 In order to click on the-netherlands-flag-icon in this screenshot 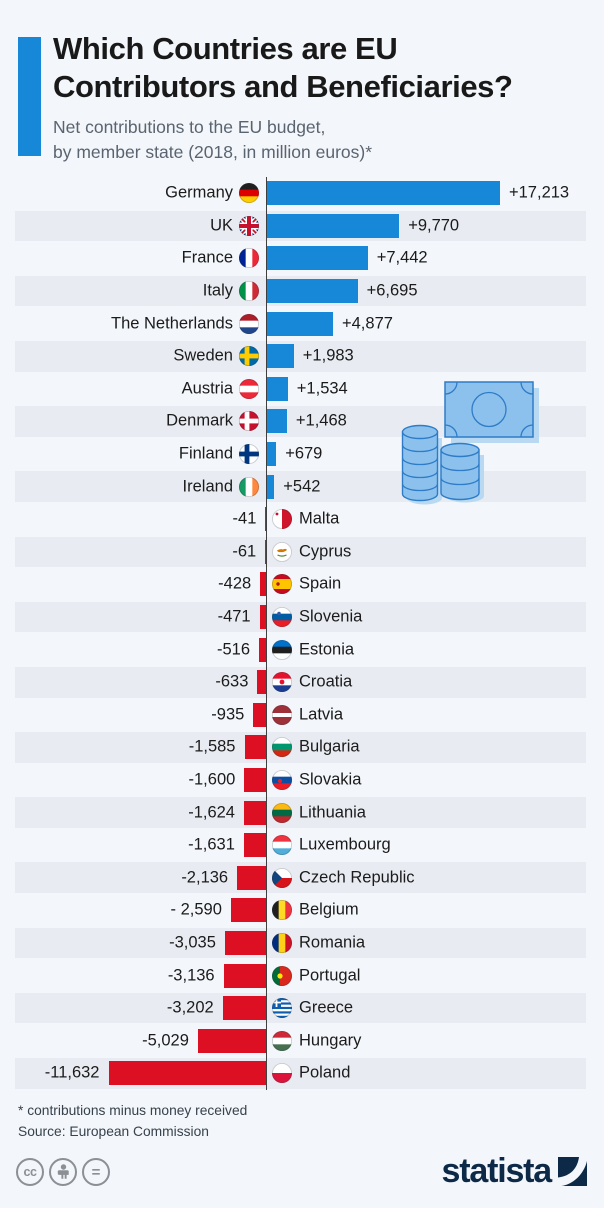, I will do `click(249, 323)`.